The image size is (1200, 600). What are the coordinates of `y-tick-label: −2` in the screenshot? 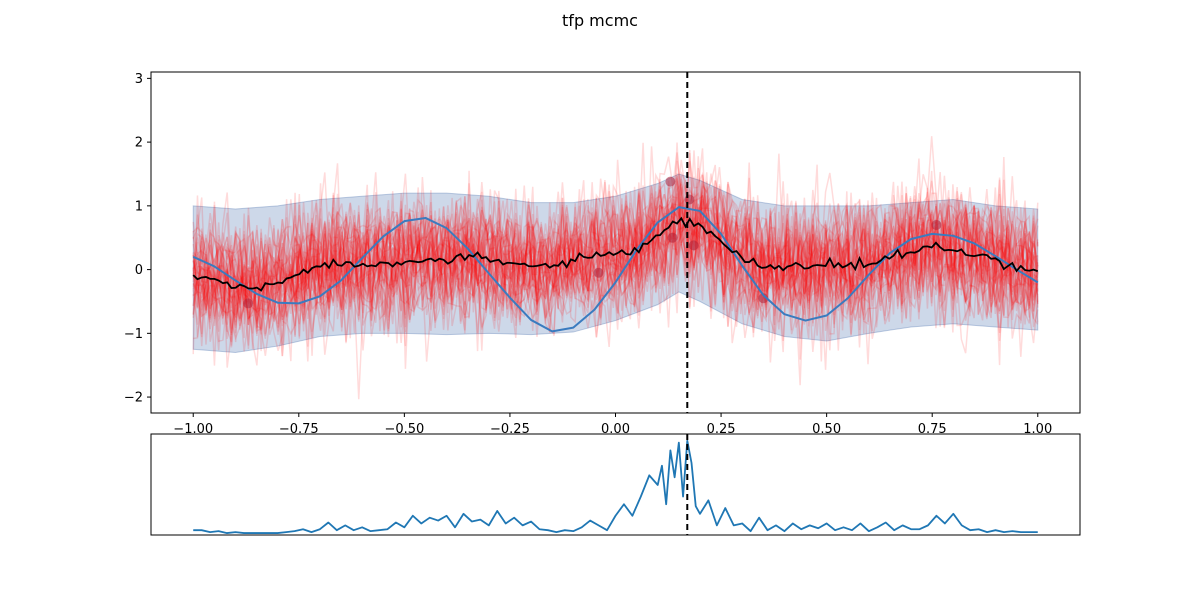 It's located at (133, 398).